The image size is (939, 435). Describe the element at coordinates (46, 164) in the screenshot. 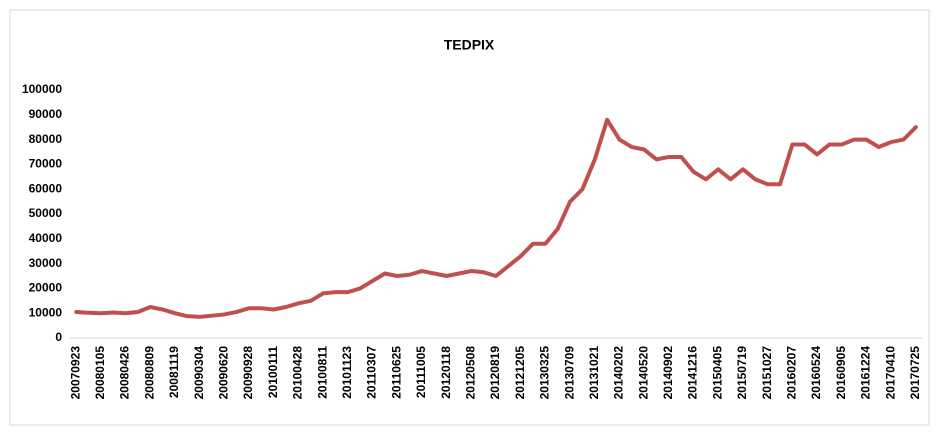

I see `y-tick-label: 70000` at that location.